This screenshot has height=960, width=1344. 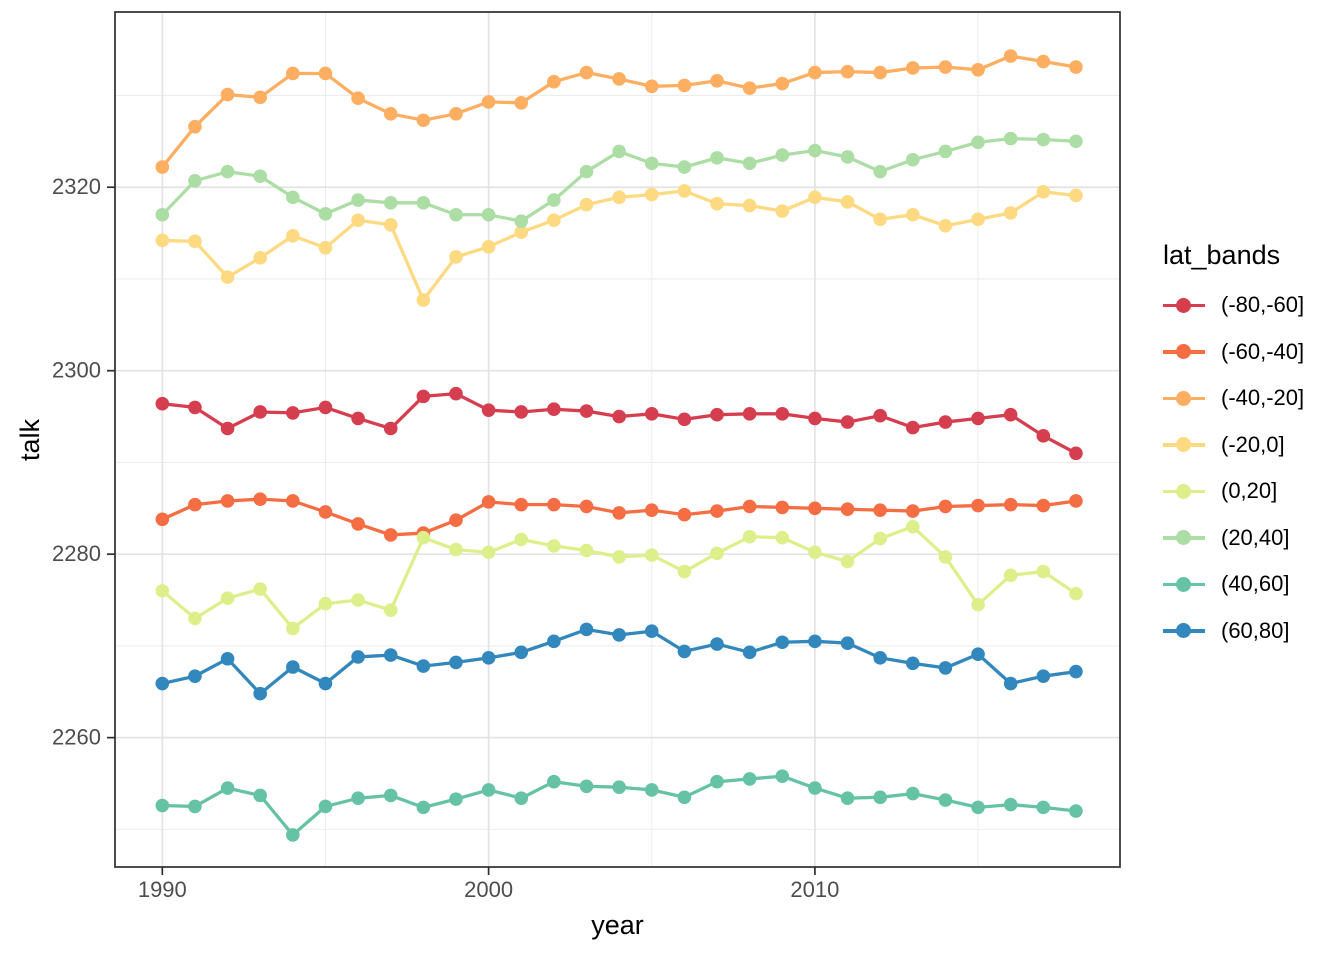 I want to click on legend-item-label: (-40,-20], so click(x=1263, y=398).